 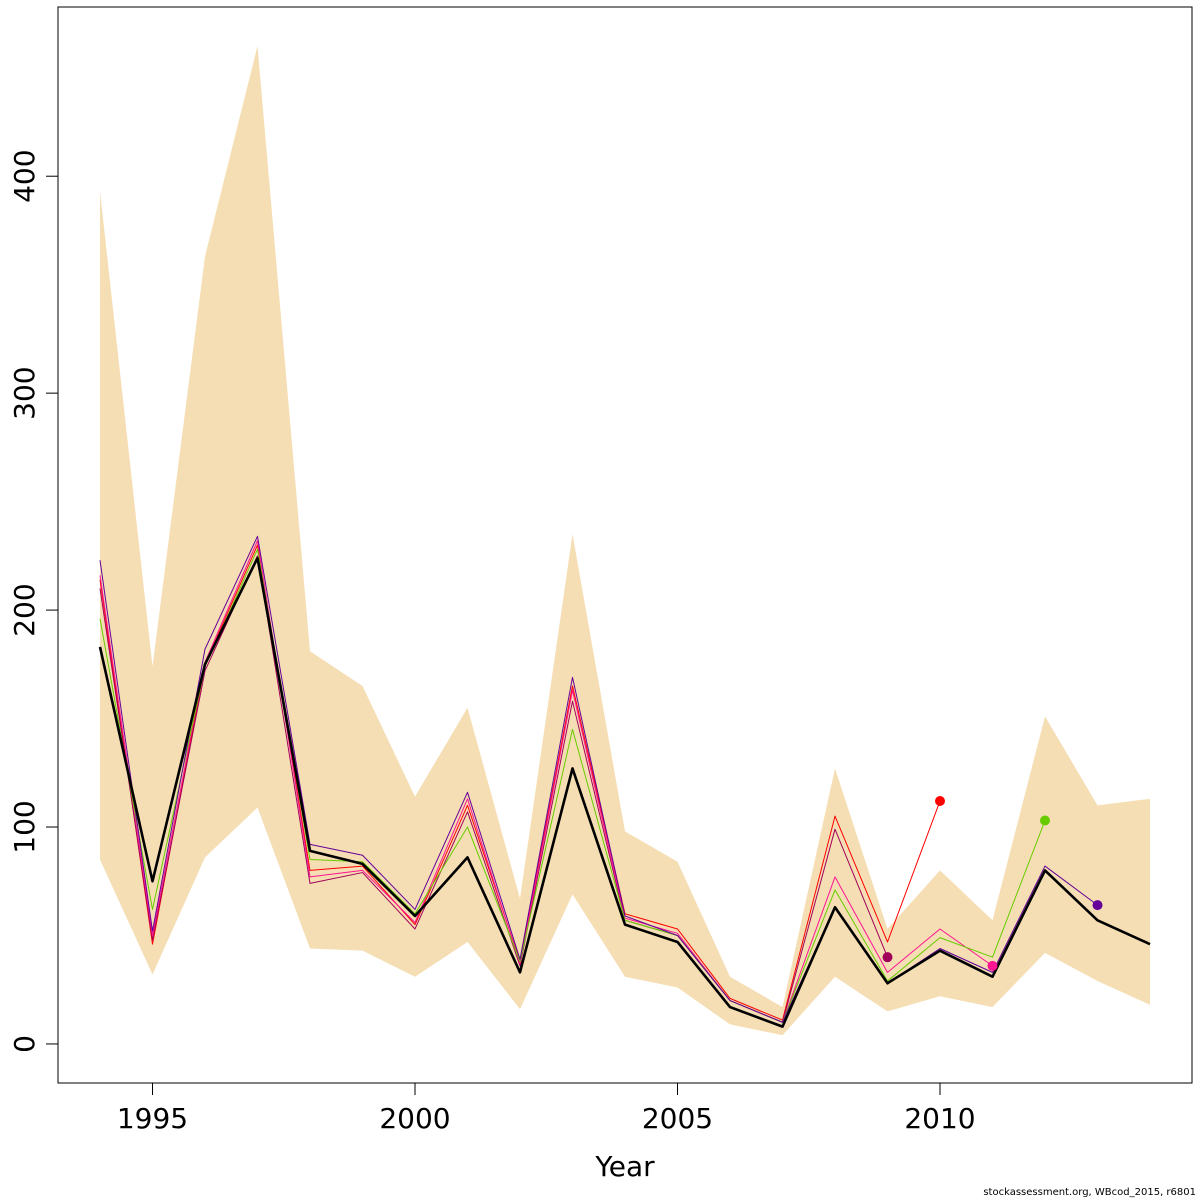 I want to click on y-tick-label: 400, so click(x=24, y=175).